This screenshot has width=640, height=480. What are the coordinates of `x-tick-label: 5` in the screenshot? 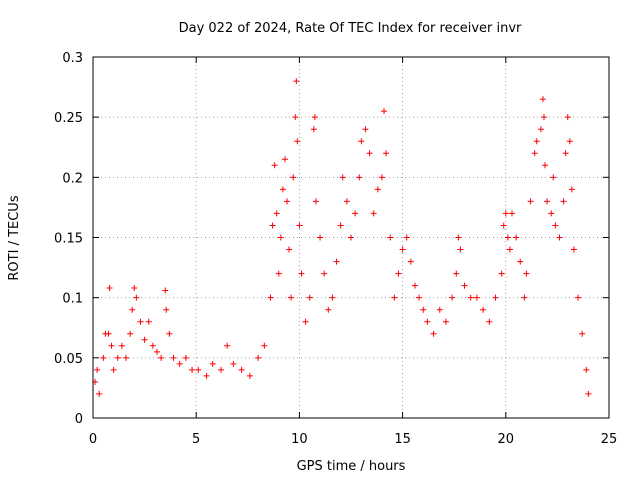 It's located at (196, 439).